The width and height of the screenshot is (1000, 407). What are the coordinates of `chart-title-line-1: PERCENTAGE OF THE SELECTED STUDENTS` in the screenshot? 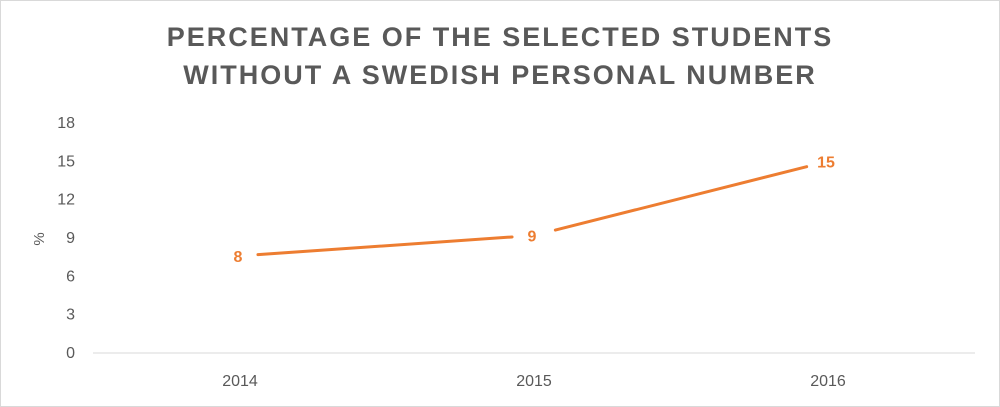 It's located at (500, 37).